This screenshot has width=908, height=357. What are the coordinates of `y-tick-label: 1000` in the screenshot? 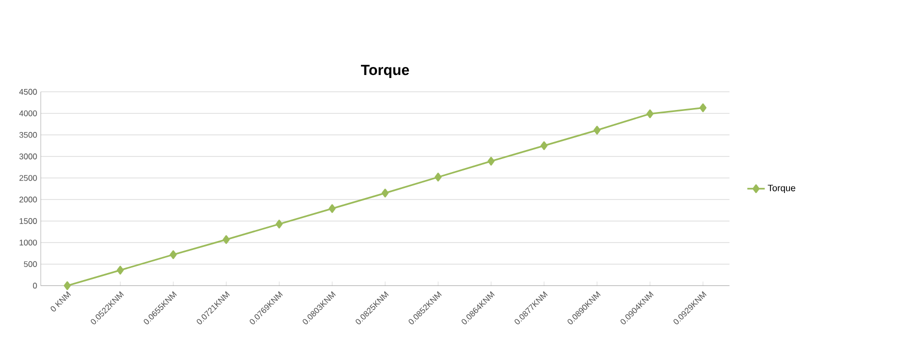 It's located at (28, 243).